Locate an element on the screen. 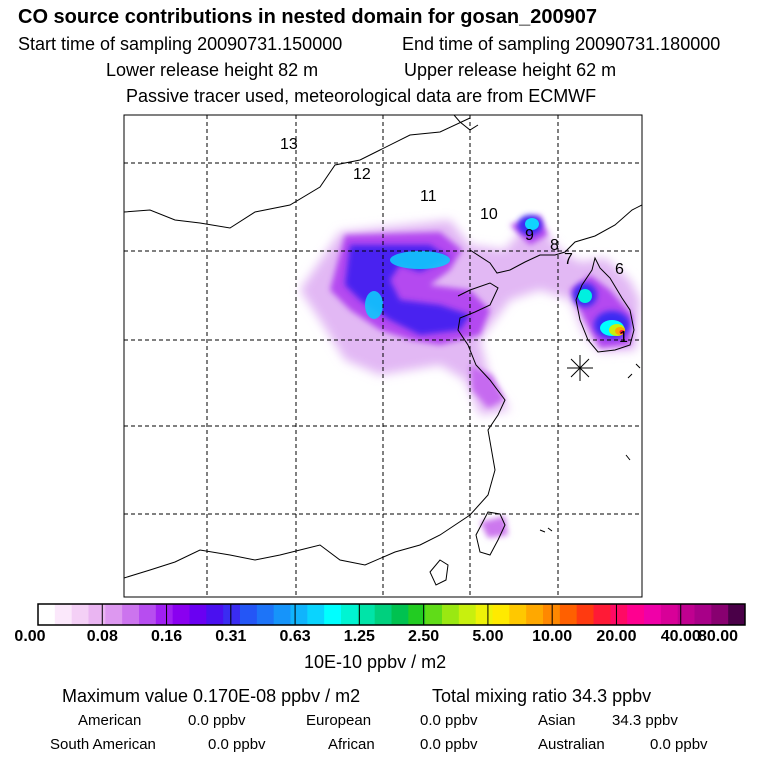 This screenshot has width=768, height=768. region-label-9: 9 is located at coordinates (529, 235).